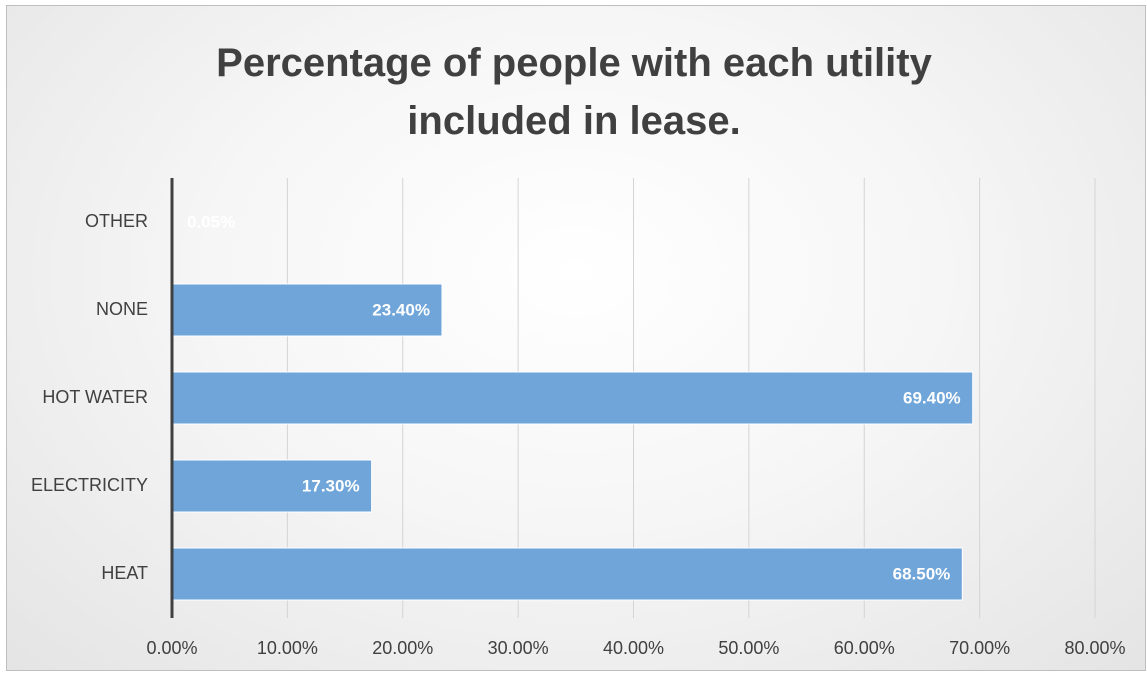 The image size is (1147, 674). Describe the element at coordinates (211, 221) in the screenshot. I see `value-label: 0.05%` at that location.